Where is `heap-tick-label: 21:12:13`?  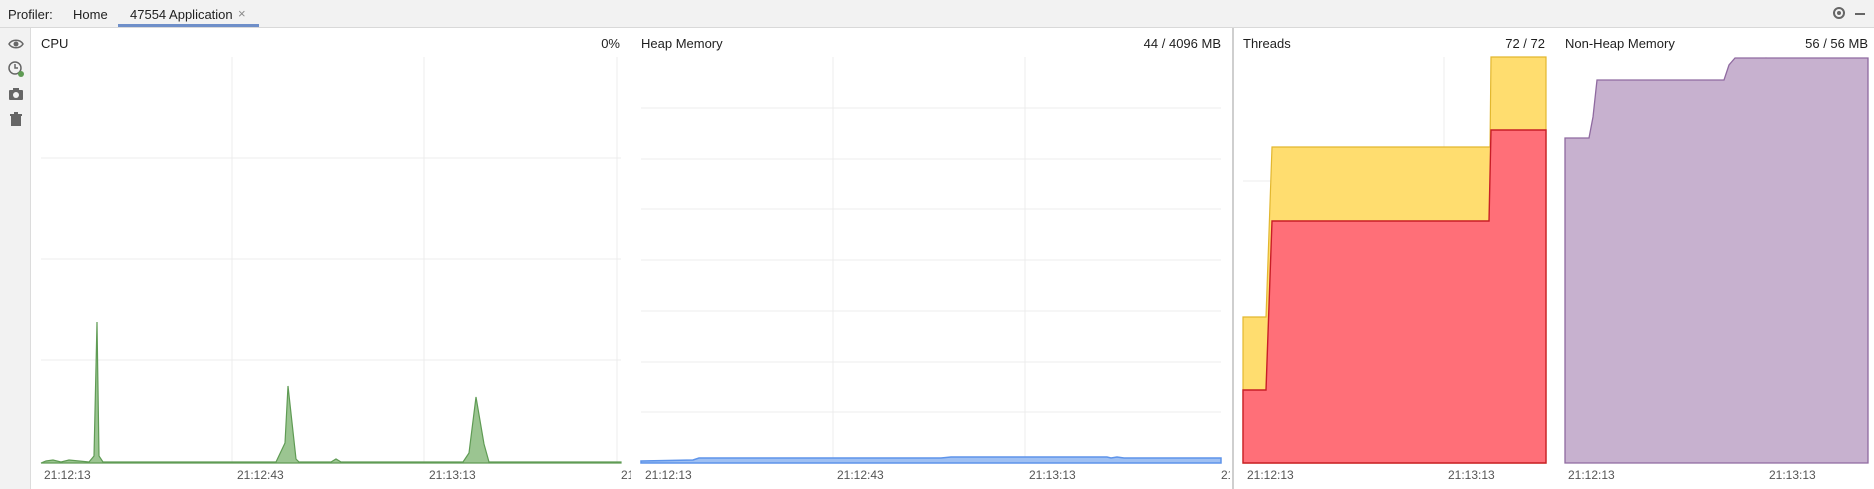 heap-tick-label: 21:12:13 is located at coordinates (668, 475).